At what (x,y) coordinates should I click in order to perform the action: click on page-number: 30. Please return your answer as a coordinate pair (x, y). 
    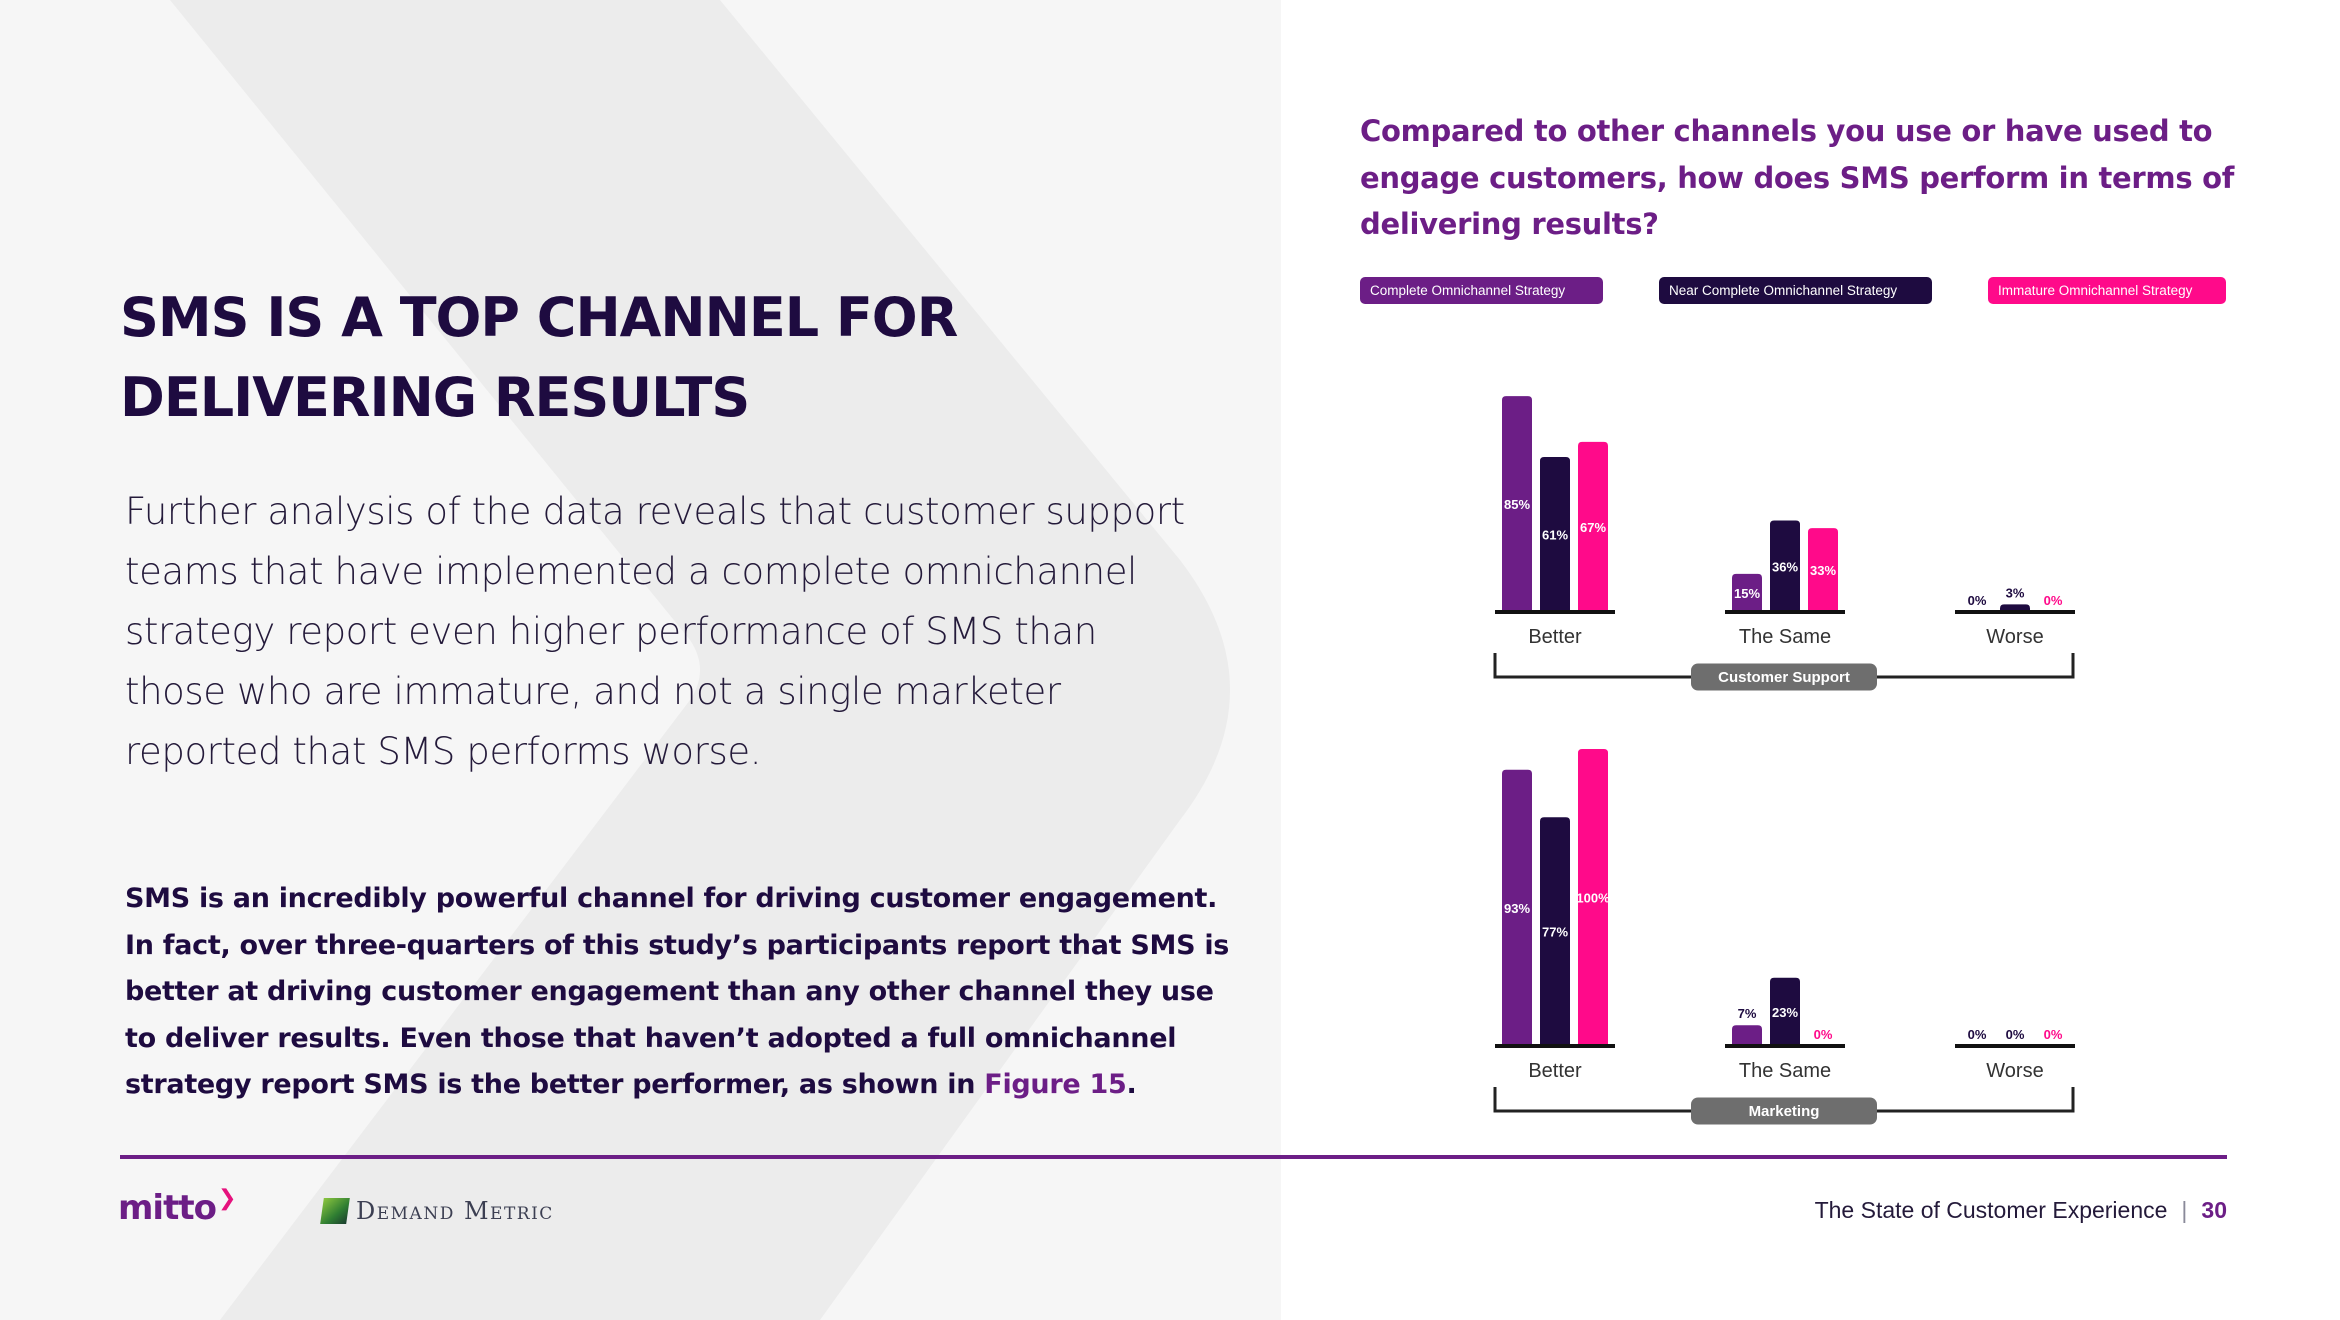
    Looking at the image, I should click on (2214, 1210).